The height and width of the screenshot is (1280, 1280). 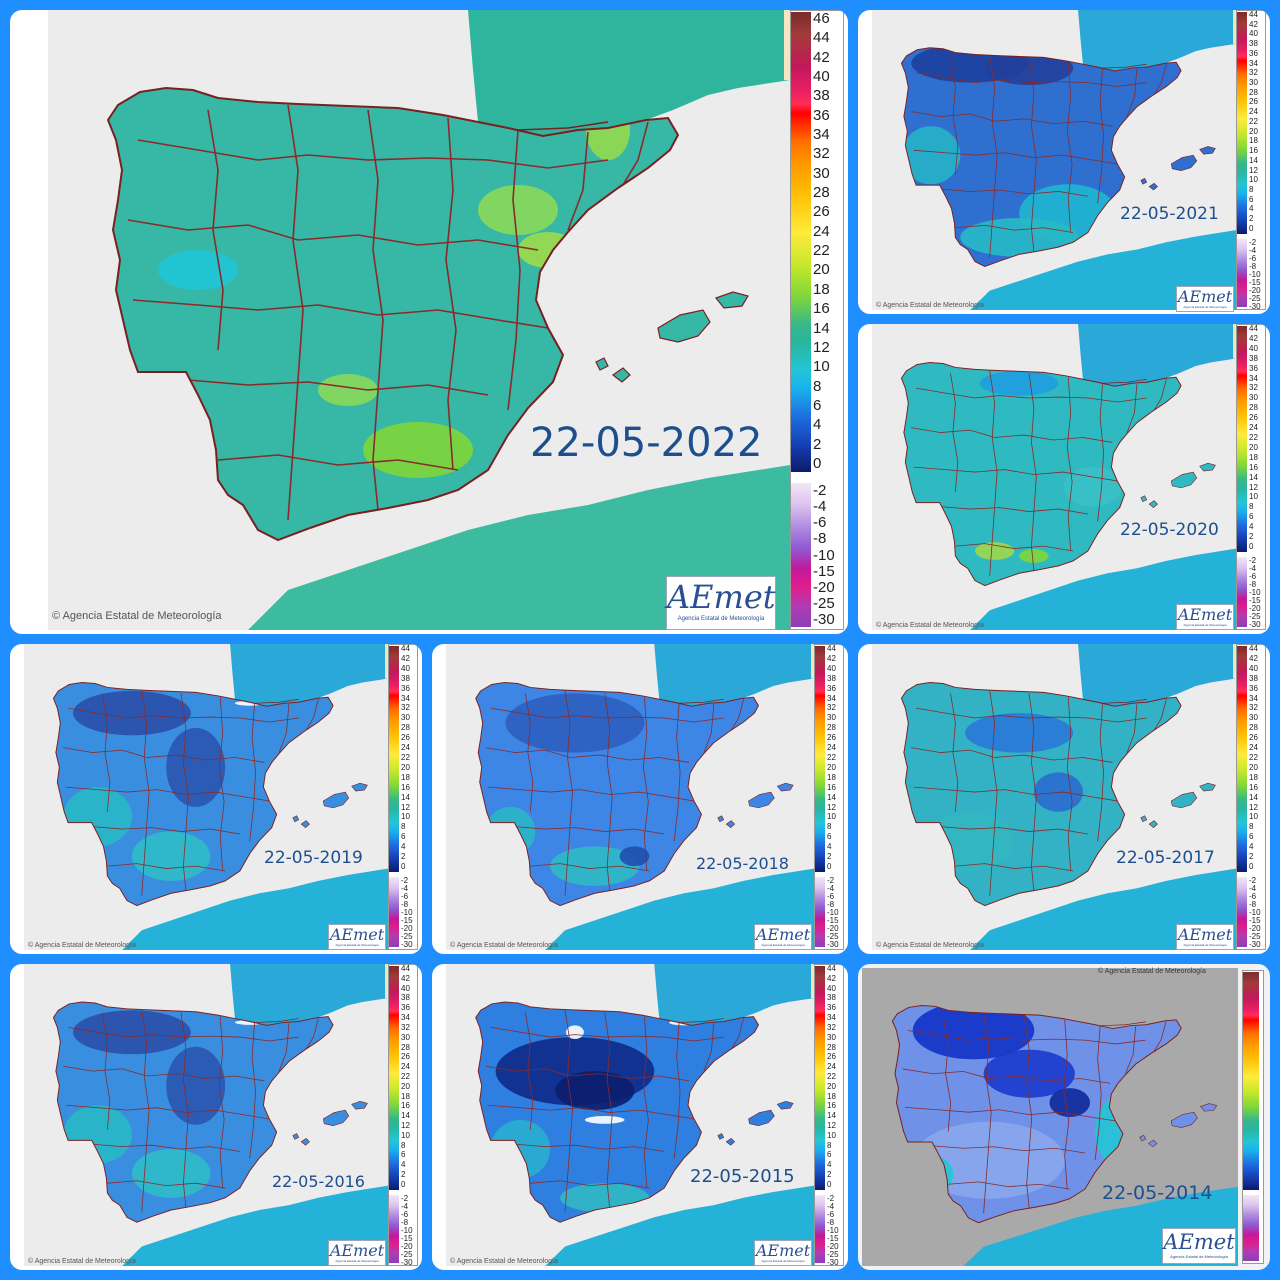 What do you see at coordinates (309, 995) in the screenshot?
I see `france-region` at bounding box center [309, 995].